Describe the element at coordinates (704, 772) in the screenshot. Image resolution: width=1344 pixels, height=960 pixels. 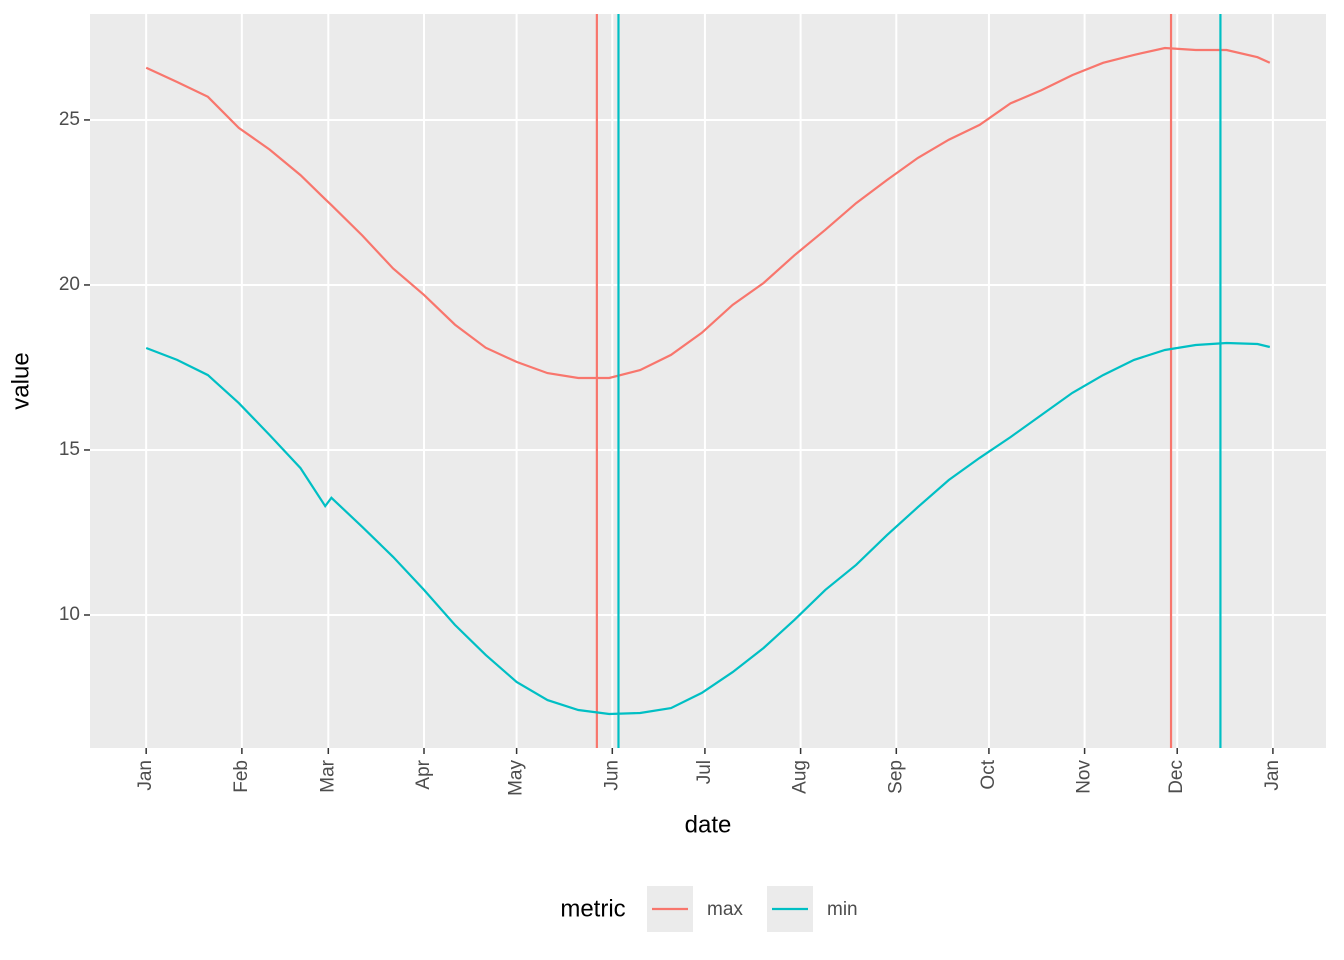
I see `x-tick-label: Jul` at that location.